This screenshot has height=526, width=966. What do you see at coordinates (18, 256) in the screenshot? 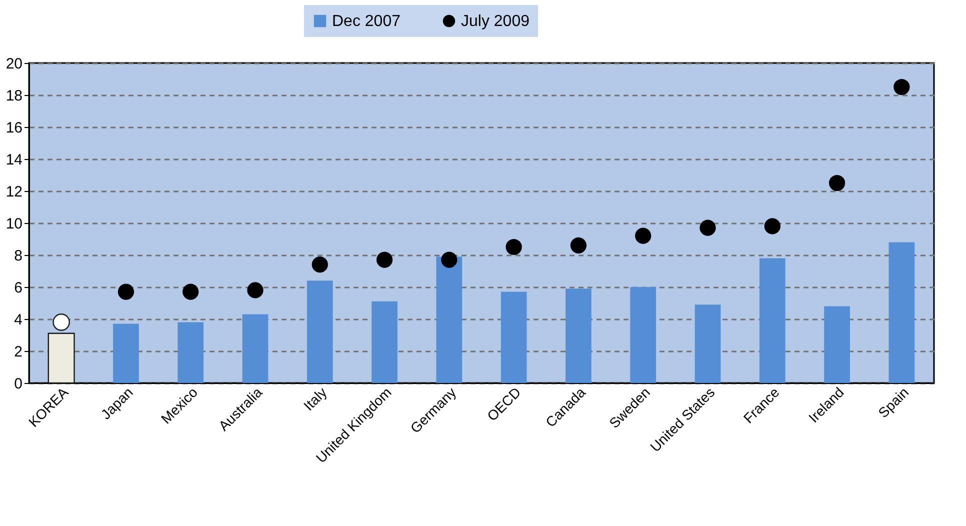
I see `y-tick-label: 8` at bounding box center [18, 256].